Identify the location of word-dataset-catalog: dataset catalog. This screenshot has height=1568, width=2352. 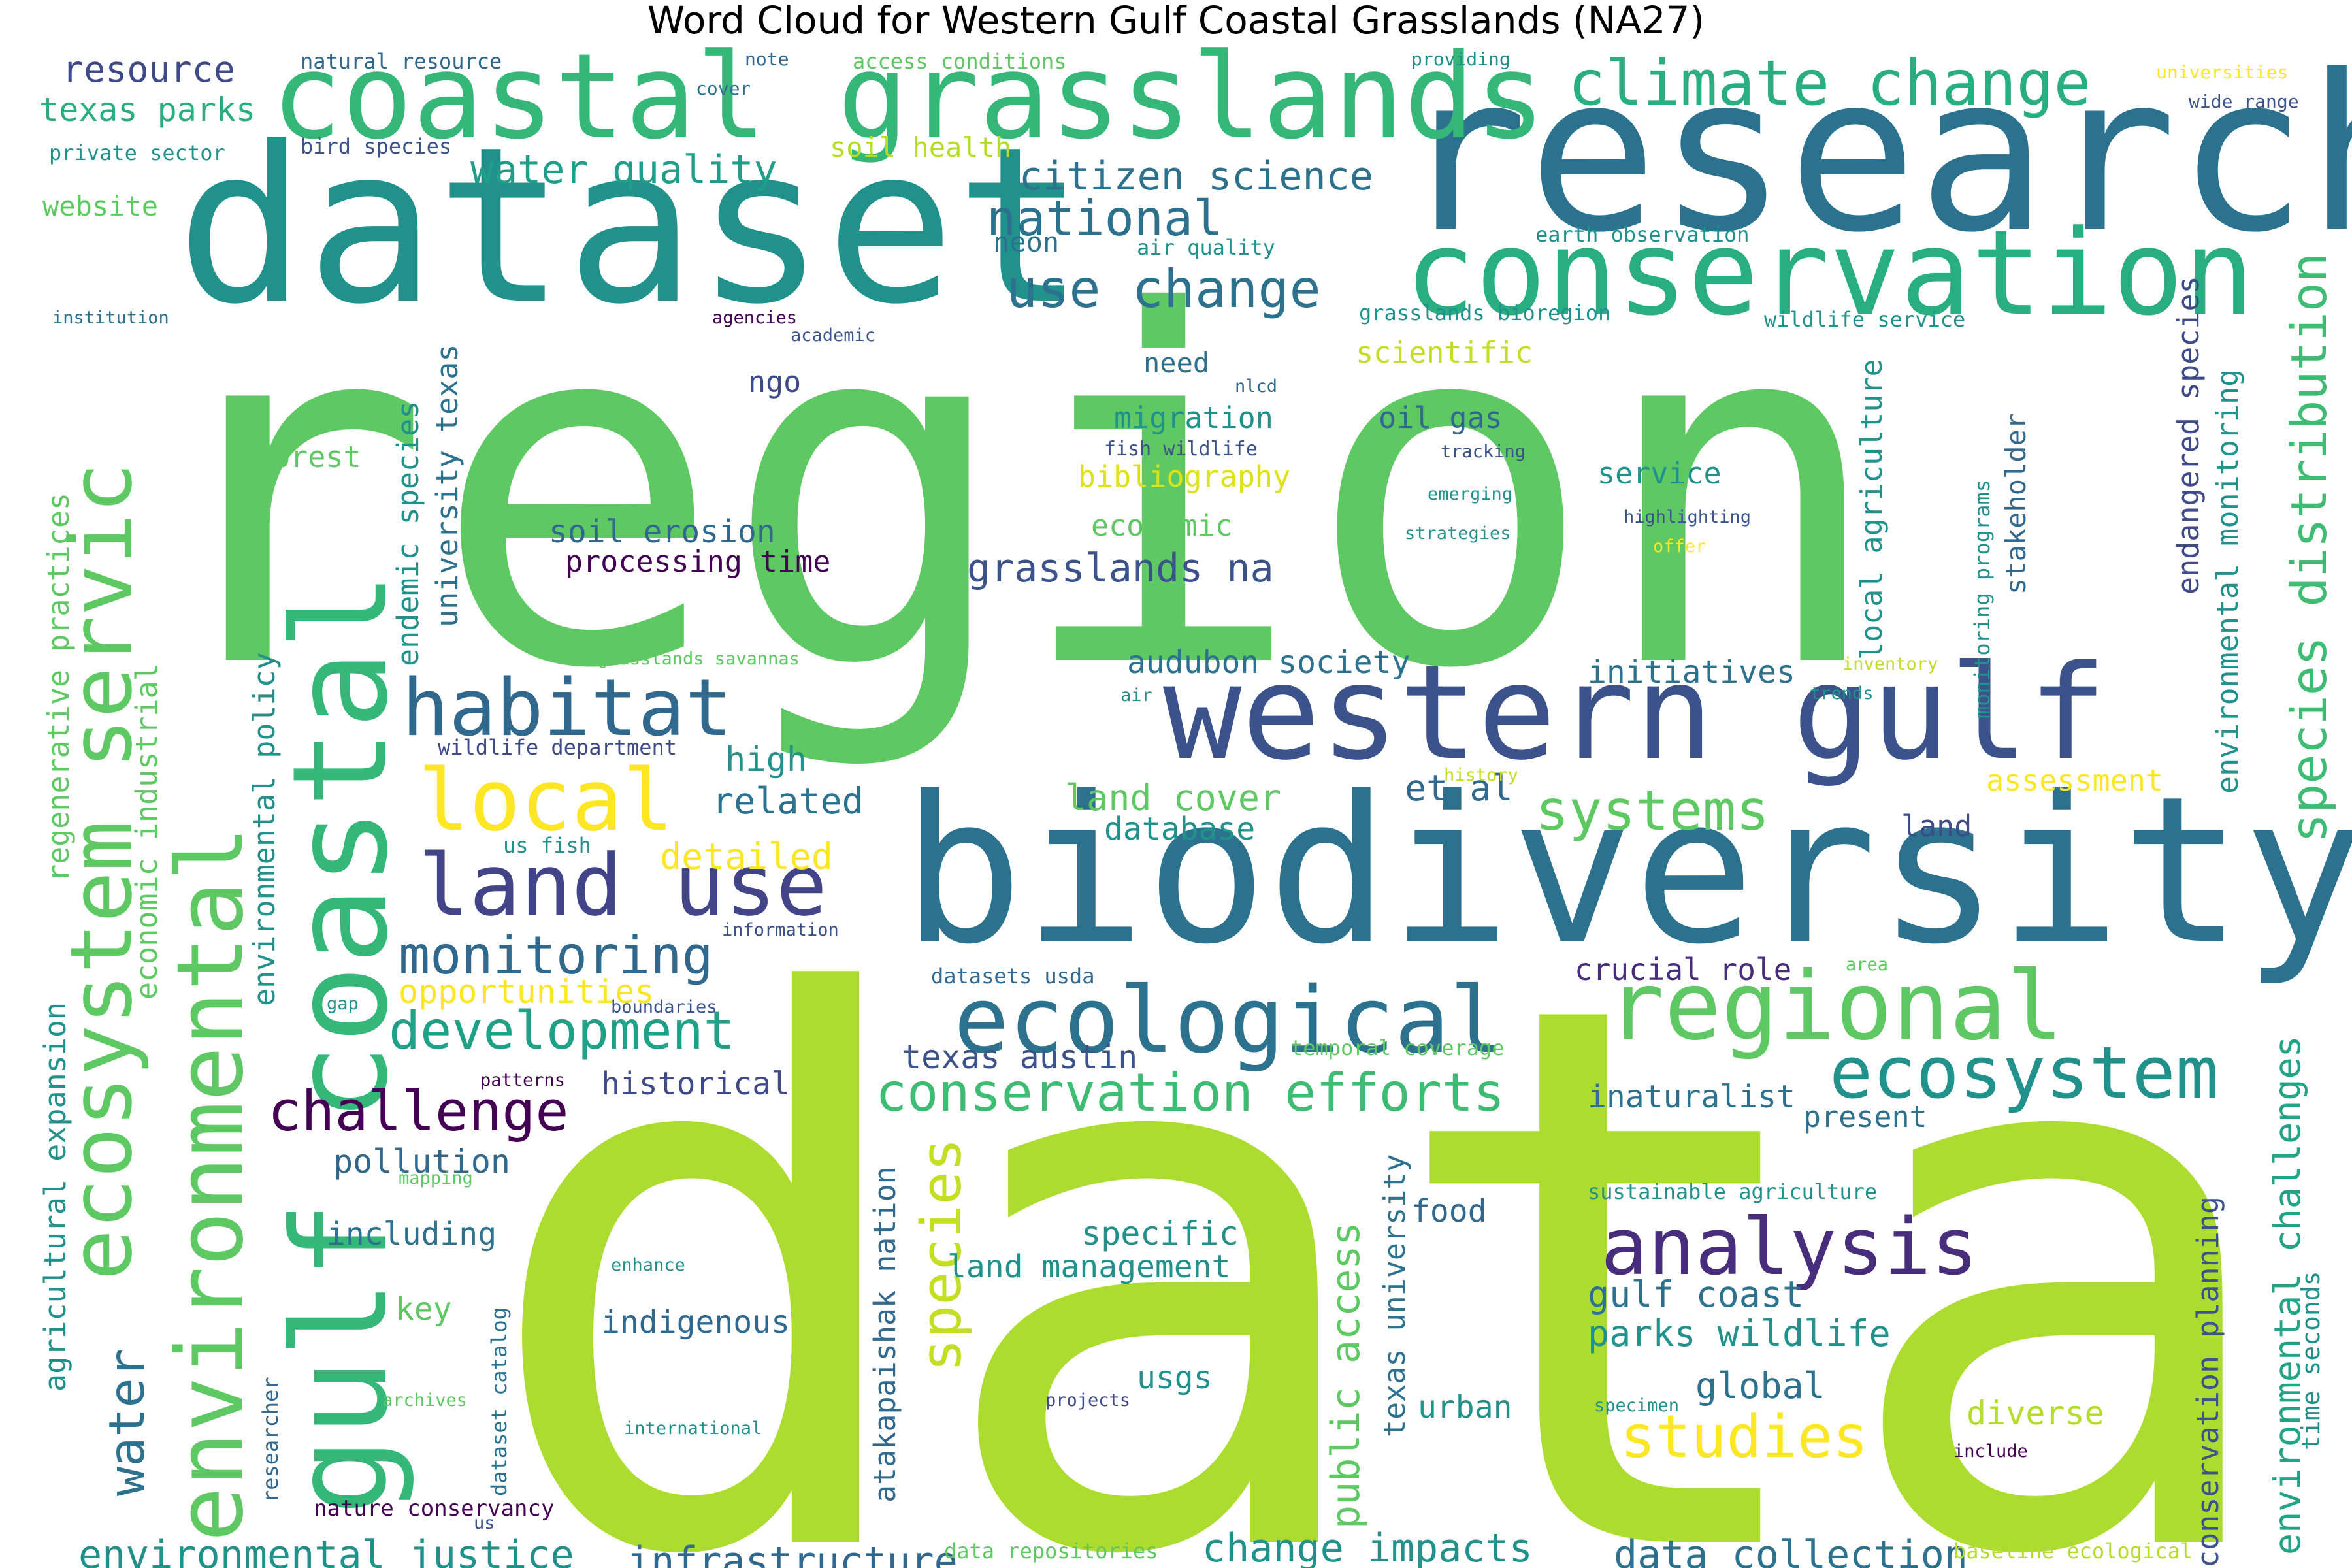
(499, 1401).